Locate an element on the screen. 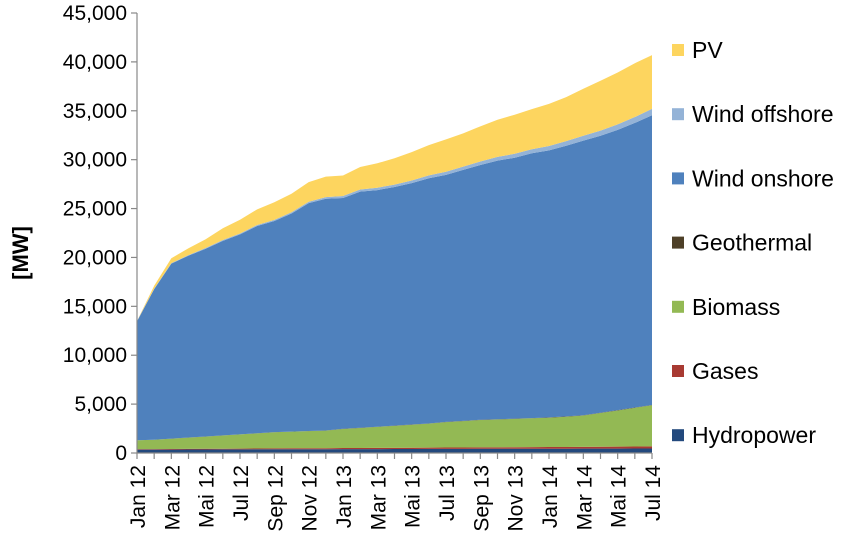 This screenshot has height=550, width=850. x-tick-label: Nov 12 is located at coordinates (310, 498).